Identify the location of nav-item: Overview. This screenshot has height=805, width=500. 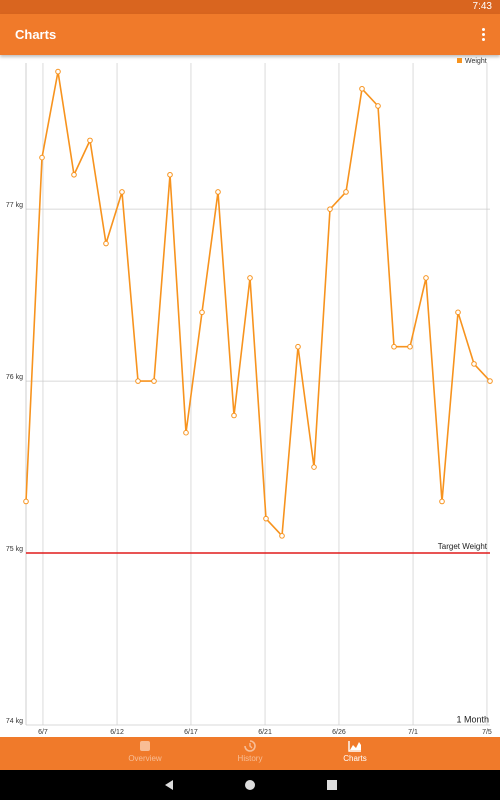
(145, 753).